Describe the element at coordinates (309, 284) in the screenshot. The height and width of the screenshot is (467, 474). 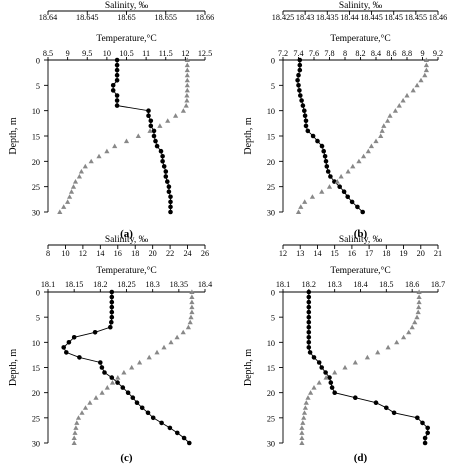
I see `temperature-tick-label: 18.2` at that location.